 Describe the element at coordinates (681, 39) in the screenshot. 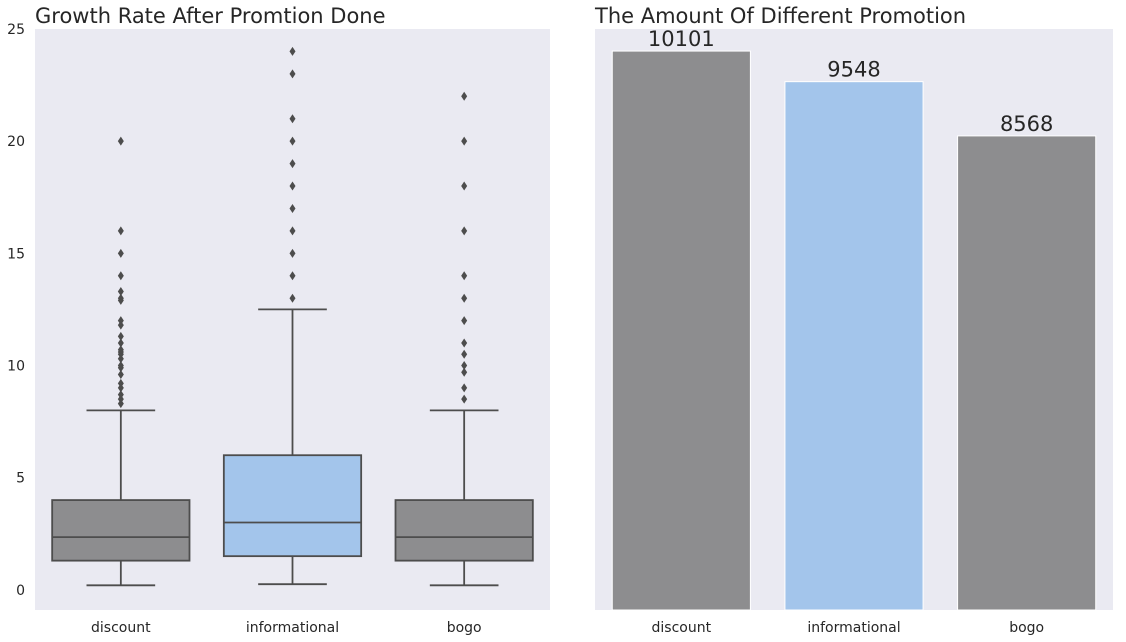

I see `bar-value-label: 10101` at that location.